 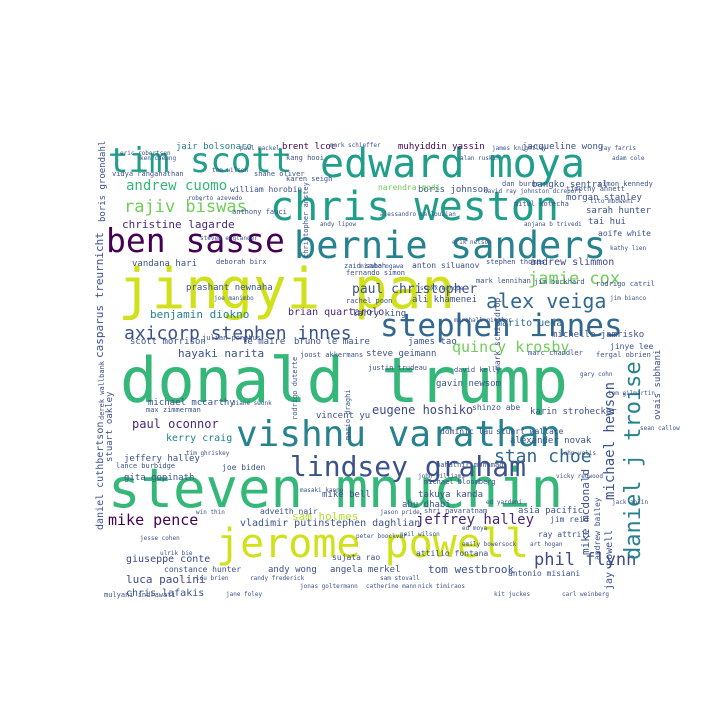 I want to click on word-stephen-daghlian: stephen daghlian, so click(x=372, y=523).